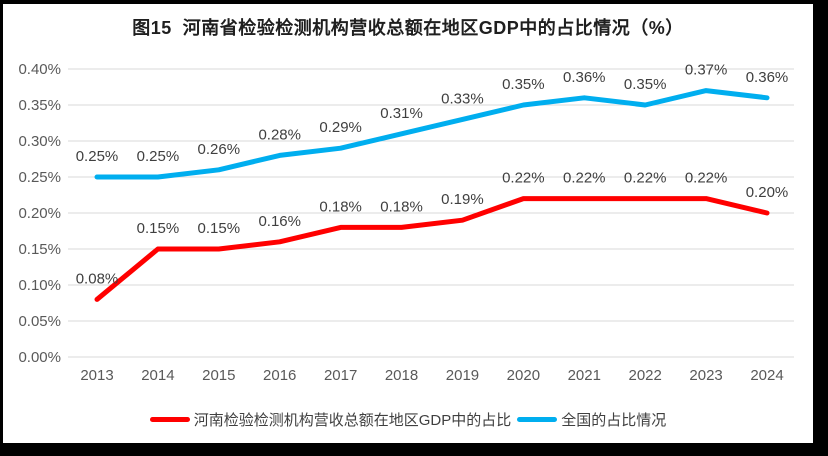  I want to click on data-label: 0.19%, so click(462, 199).